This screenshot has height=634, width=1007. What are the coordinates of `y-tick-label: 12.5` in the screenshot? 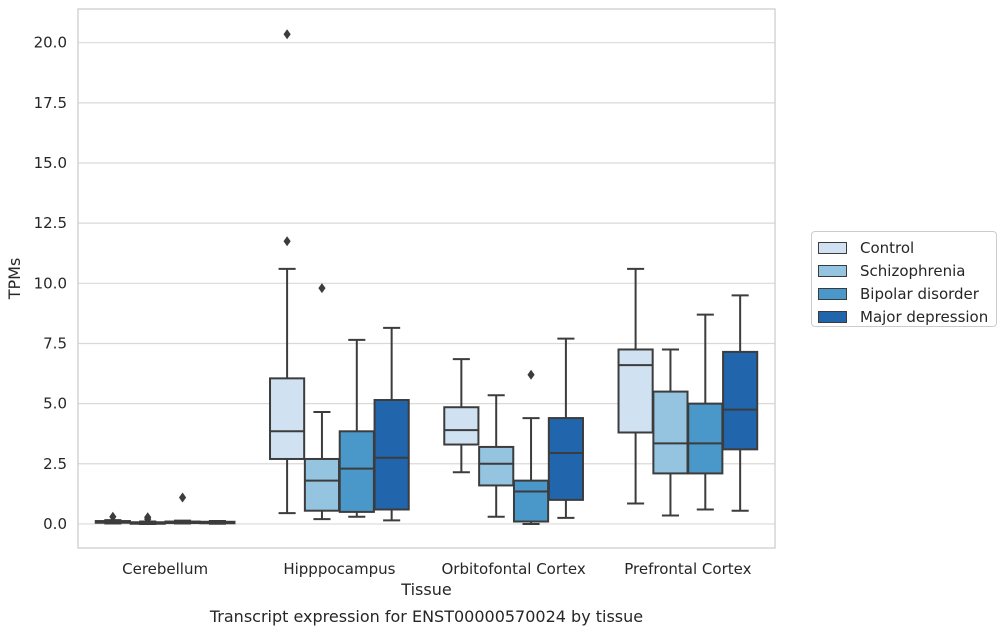 It's located at (50, 223).